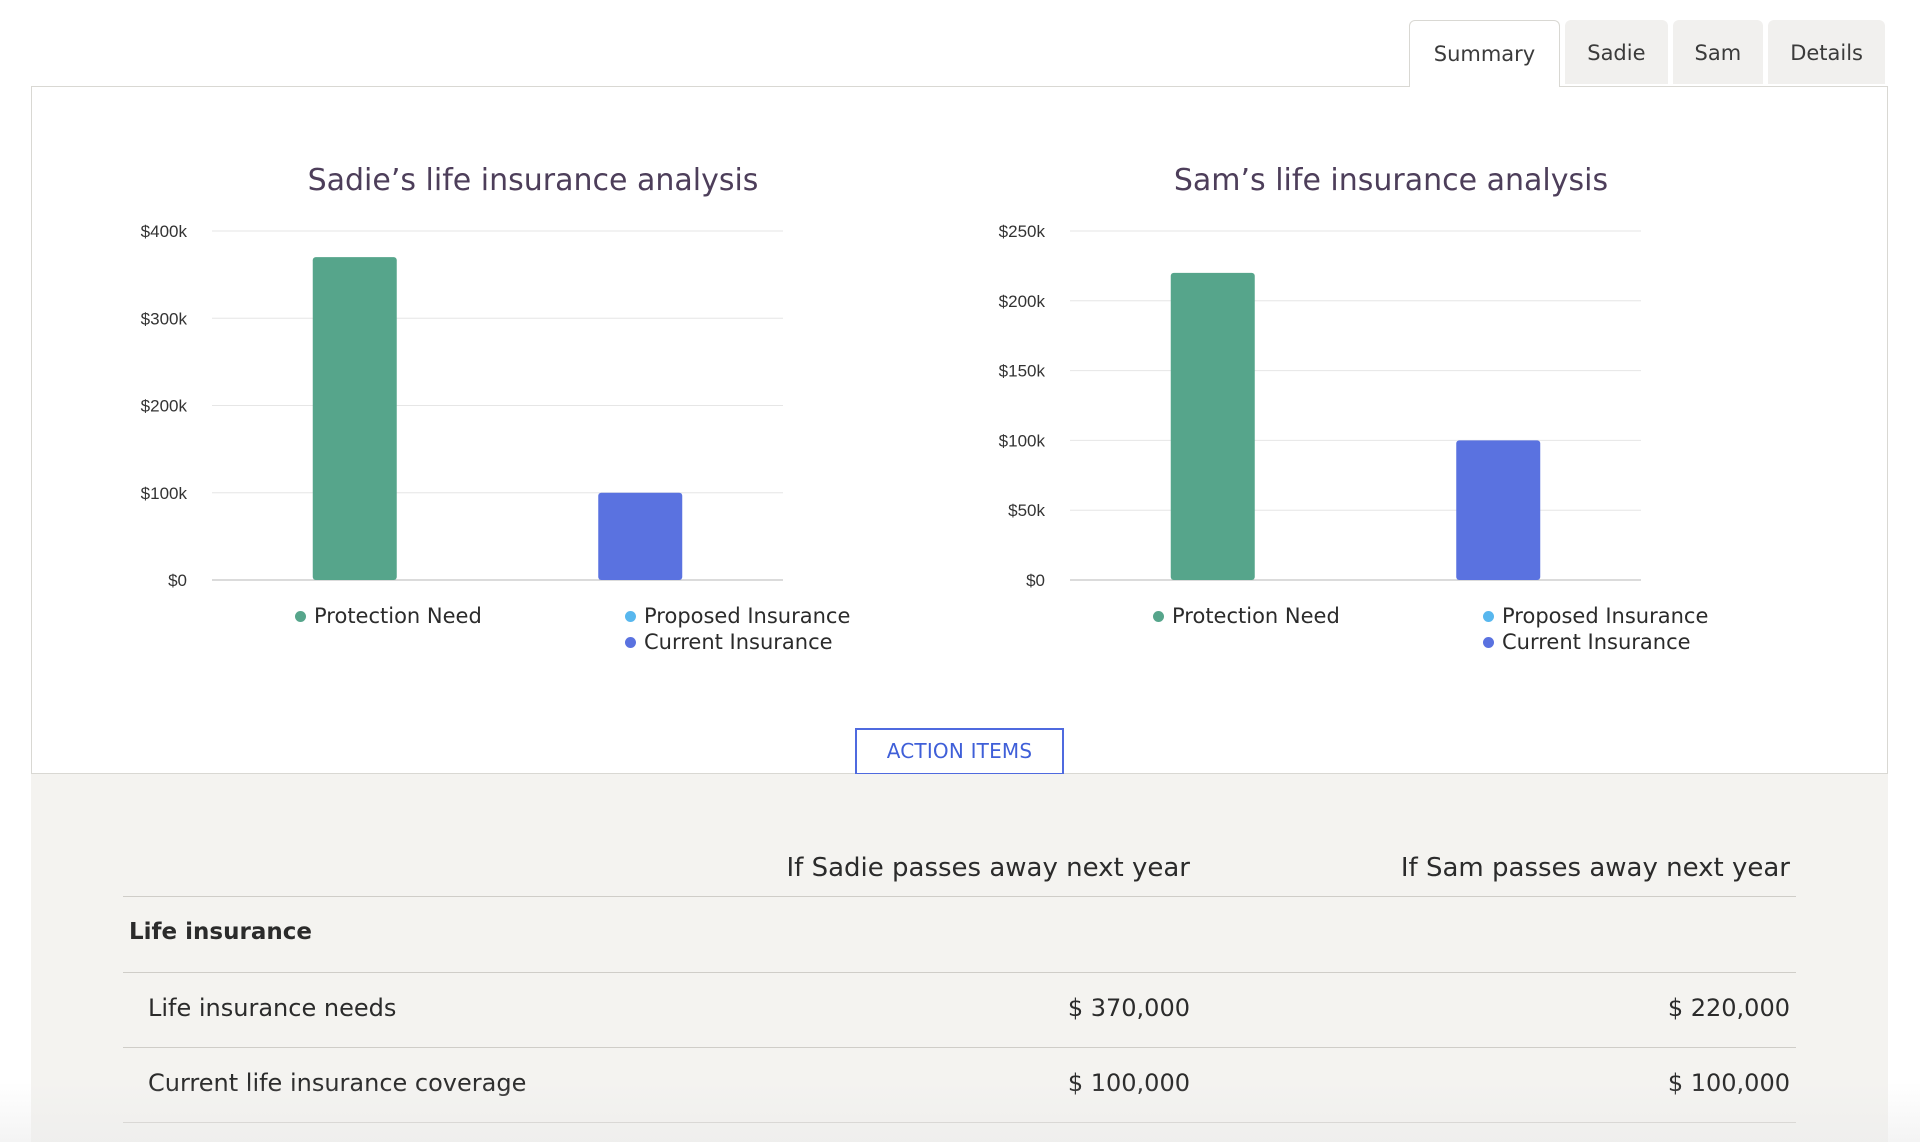 The height and width of the screenshot is (1142, 1920). What do you see at coordinates (1026, 510) in the screenshot?
I see `y-tick-label: $50k` at bounding box center [1026, 510].